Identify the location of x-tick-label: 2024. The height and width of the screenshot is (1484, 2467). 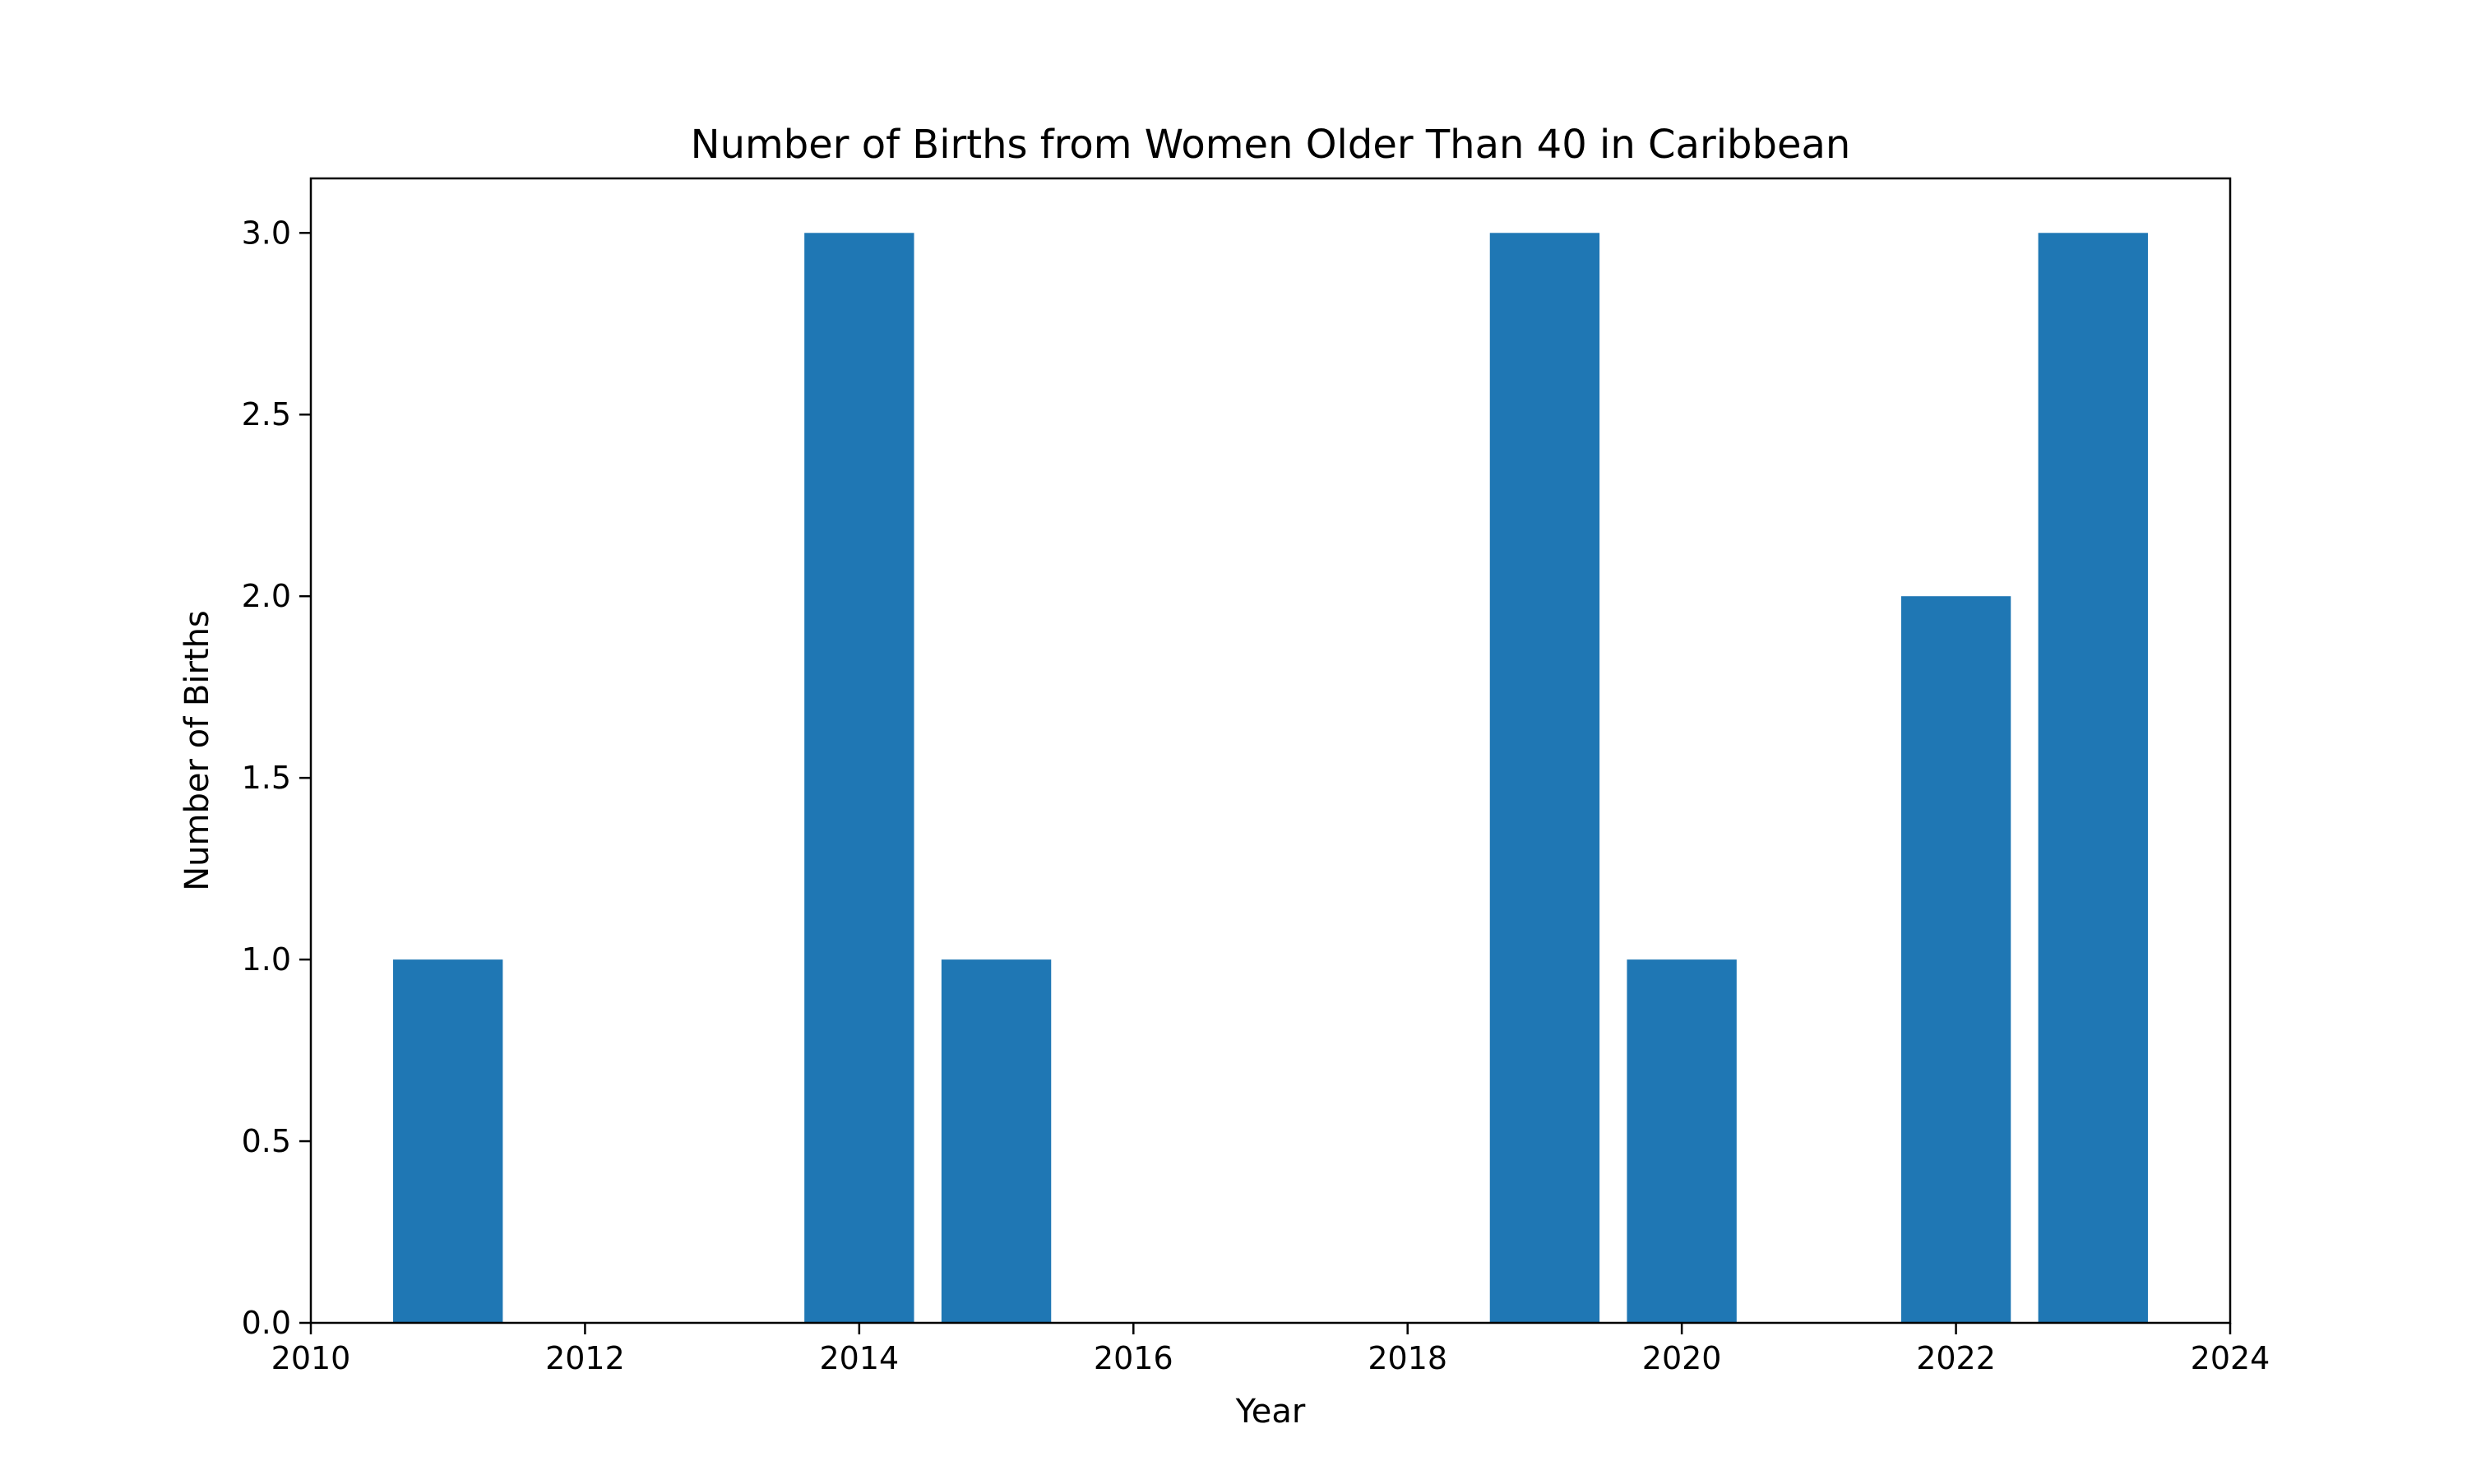
(2230, 1358).